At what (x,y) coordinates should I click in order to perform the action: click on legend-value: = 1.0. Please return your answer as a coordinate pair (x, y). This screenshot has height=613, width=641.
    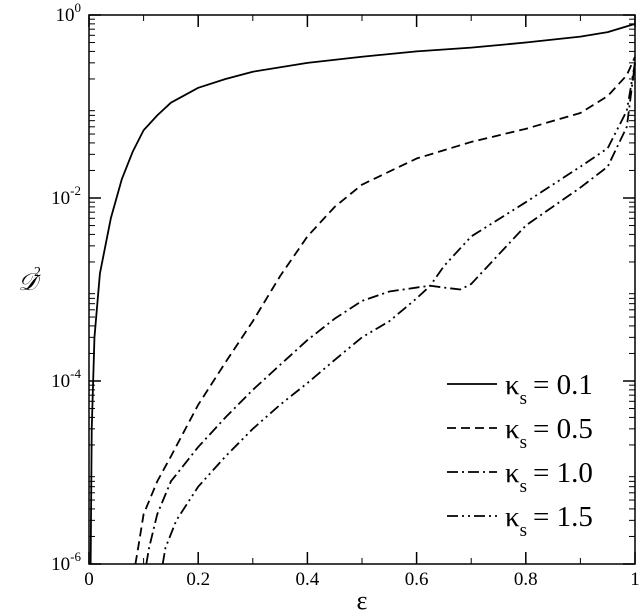
    Looking at the image, I should click on (563, 473).